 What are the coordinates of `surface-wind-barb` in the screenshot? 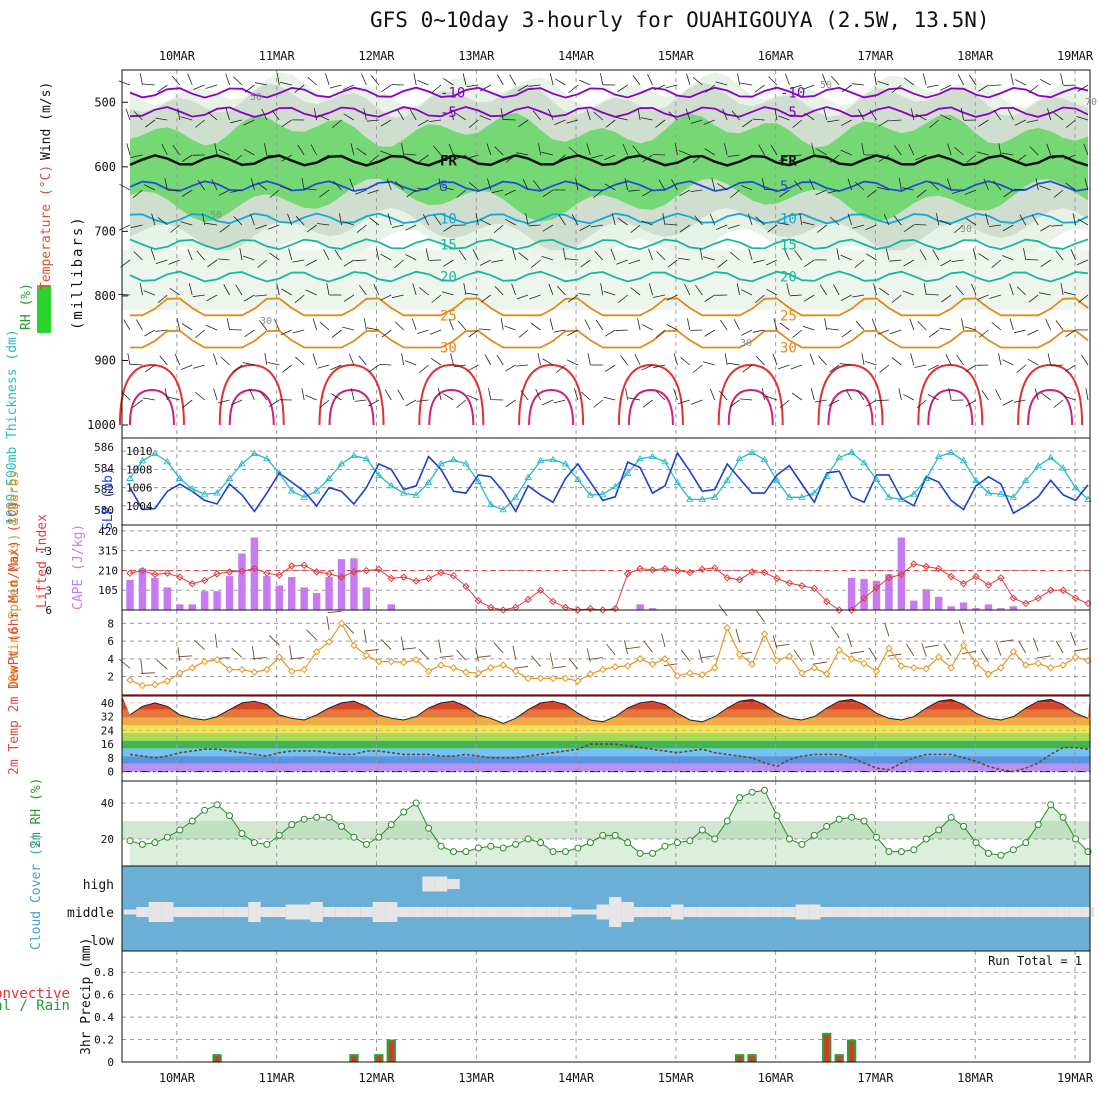 It's located at (611, 649).